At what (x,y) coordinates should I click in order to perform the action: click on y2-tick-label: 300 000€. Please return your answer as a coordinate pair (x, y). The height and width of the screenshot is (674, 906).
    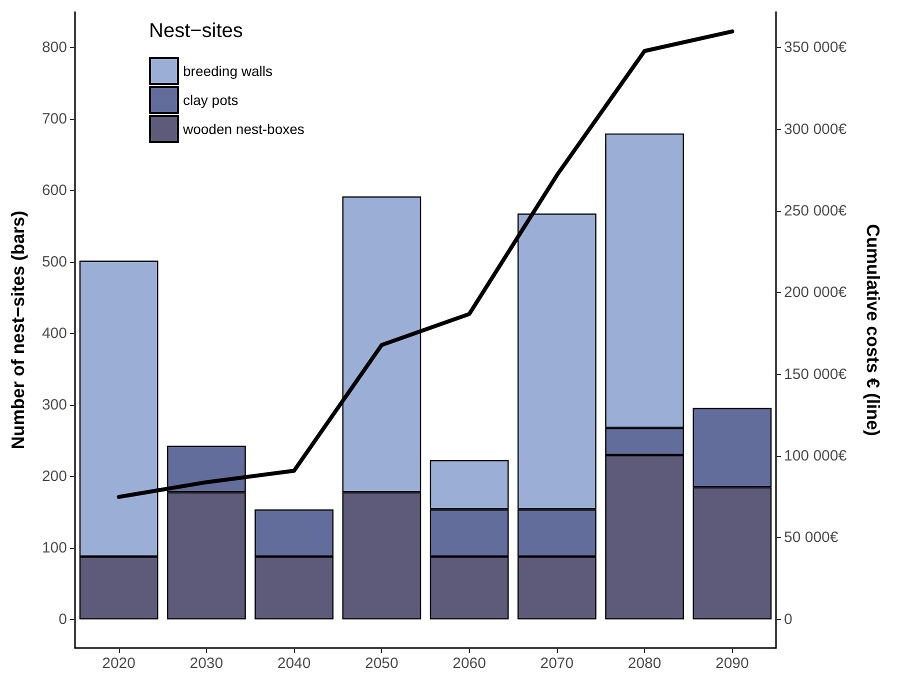
    Looking at the image, I should click on (816, 129).